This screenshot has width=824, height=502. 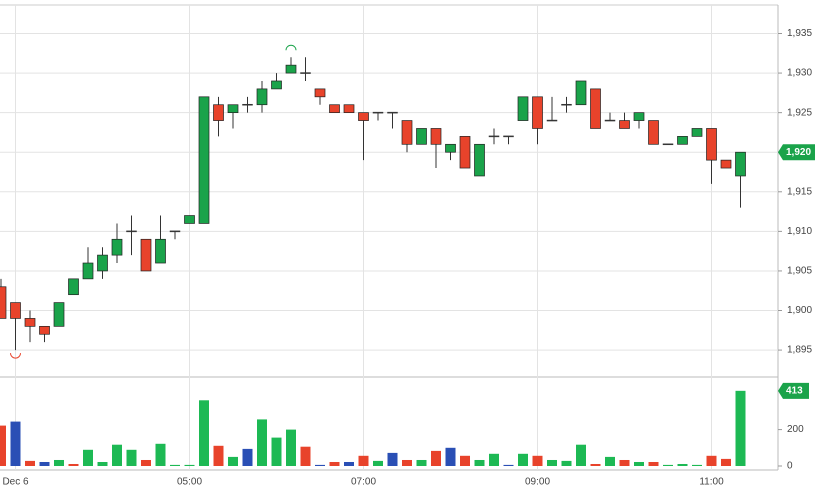 What do you see at coordinates (799, 310) in the screenshot?
I see `y-tick-label: 1,900` at bounding box center [799, 310].